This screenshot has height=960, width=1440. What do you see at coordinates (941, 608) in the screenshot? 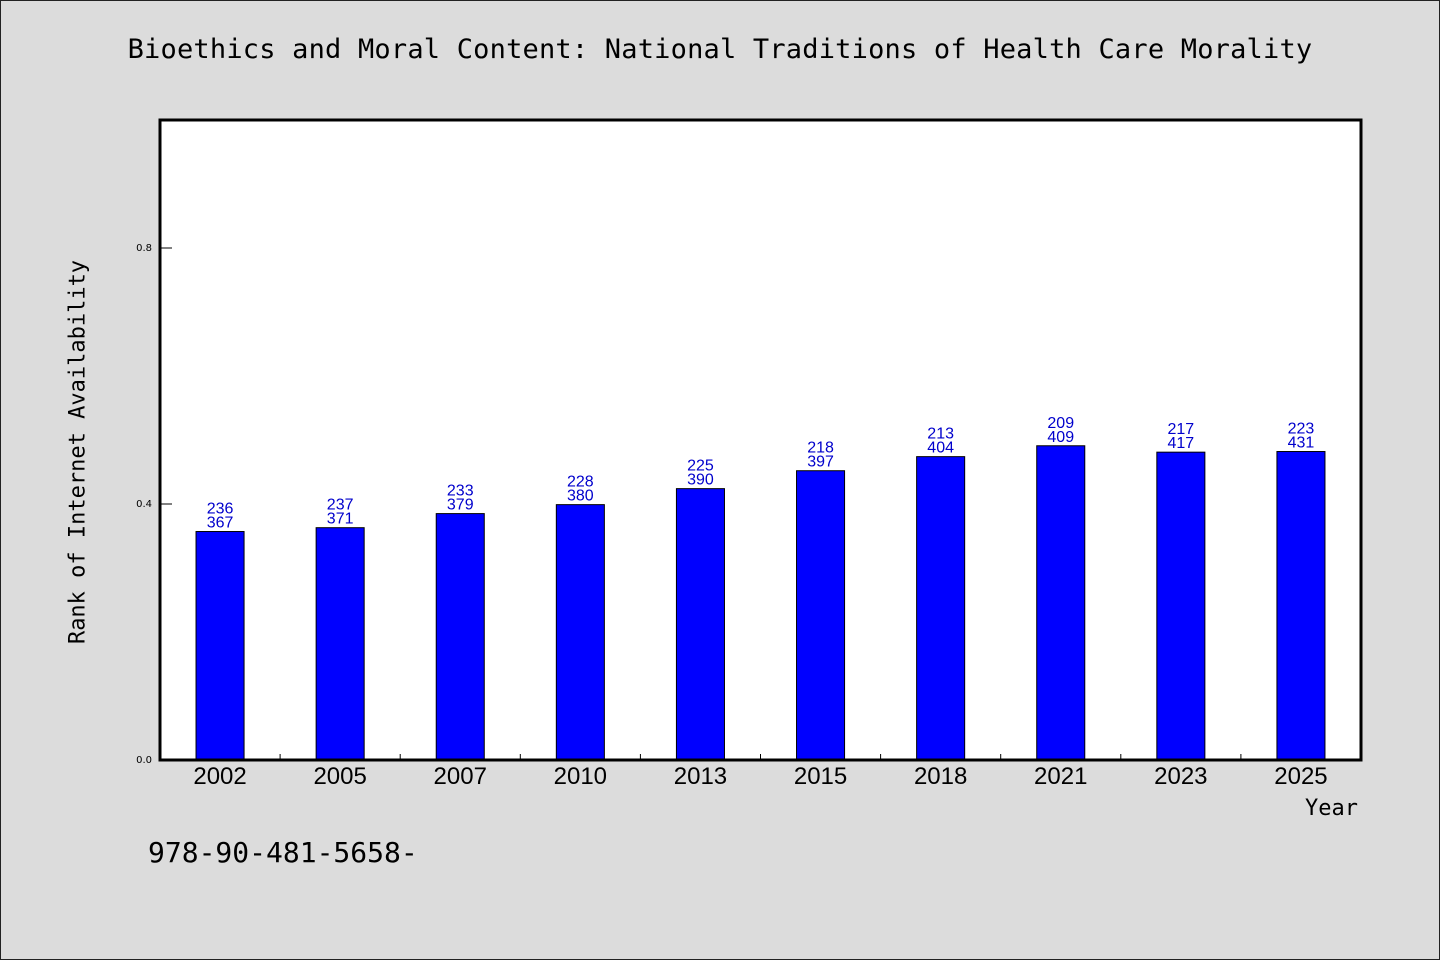
I see `bar-2018` at bounding box center [941, 608].